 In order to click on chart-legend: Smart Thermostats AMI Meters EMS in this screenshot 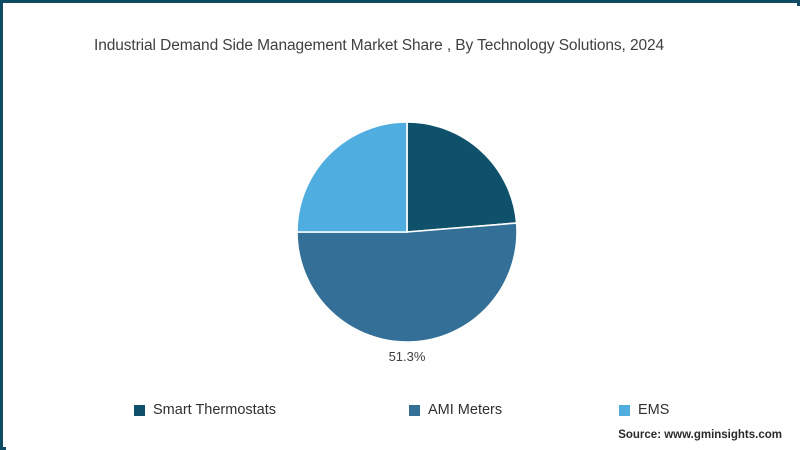, I will do `click(403, 411)`.